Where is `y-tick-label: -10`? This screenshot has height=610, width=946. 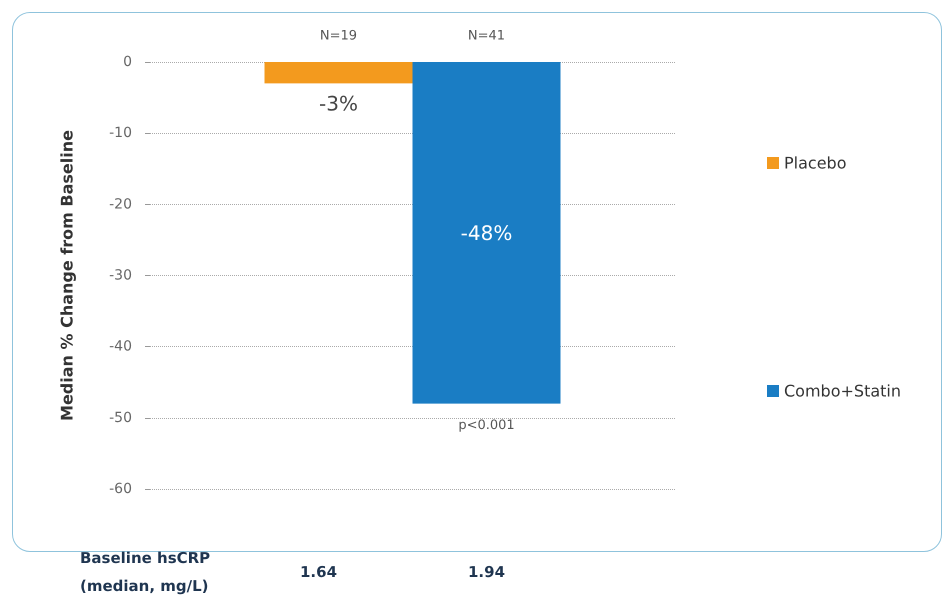
y-tick-label: -10 is located at coordinates (120, 133).